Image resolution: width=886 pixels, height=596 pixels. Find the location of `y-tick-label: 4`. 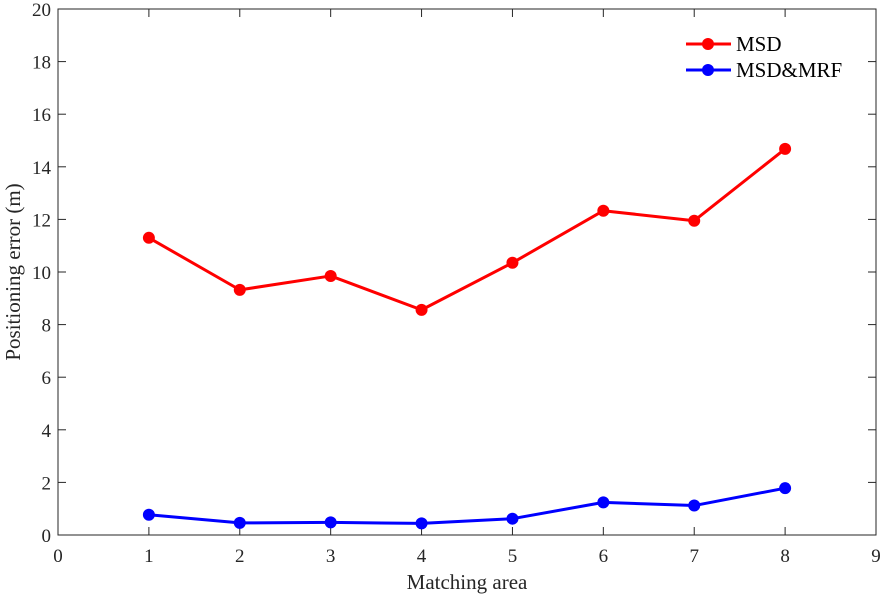

y-tick-label: 4 is located at coordinates (47, 431).